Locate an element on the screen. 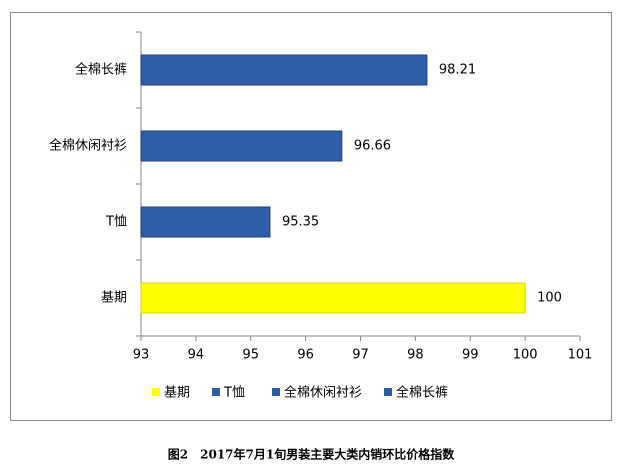 The height and width of the screenshot is (464, 622). legend-label: T恤 is located at coordinates (234, 393).